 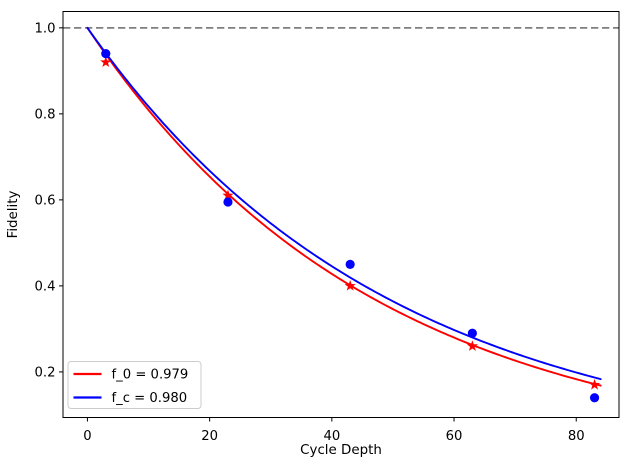 I want to click on y-tick-label: 0.2, so click(x=45, y=373).